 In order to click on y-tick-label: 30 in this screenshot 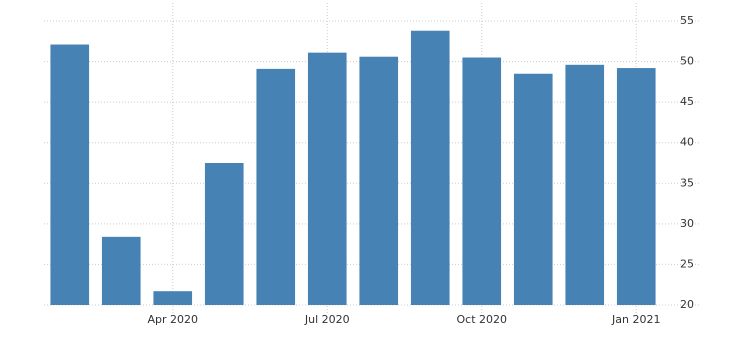, I will do `click(687, 223)`.